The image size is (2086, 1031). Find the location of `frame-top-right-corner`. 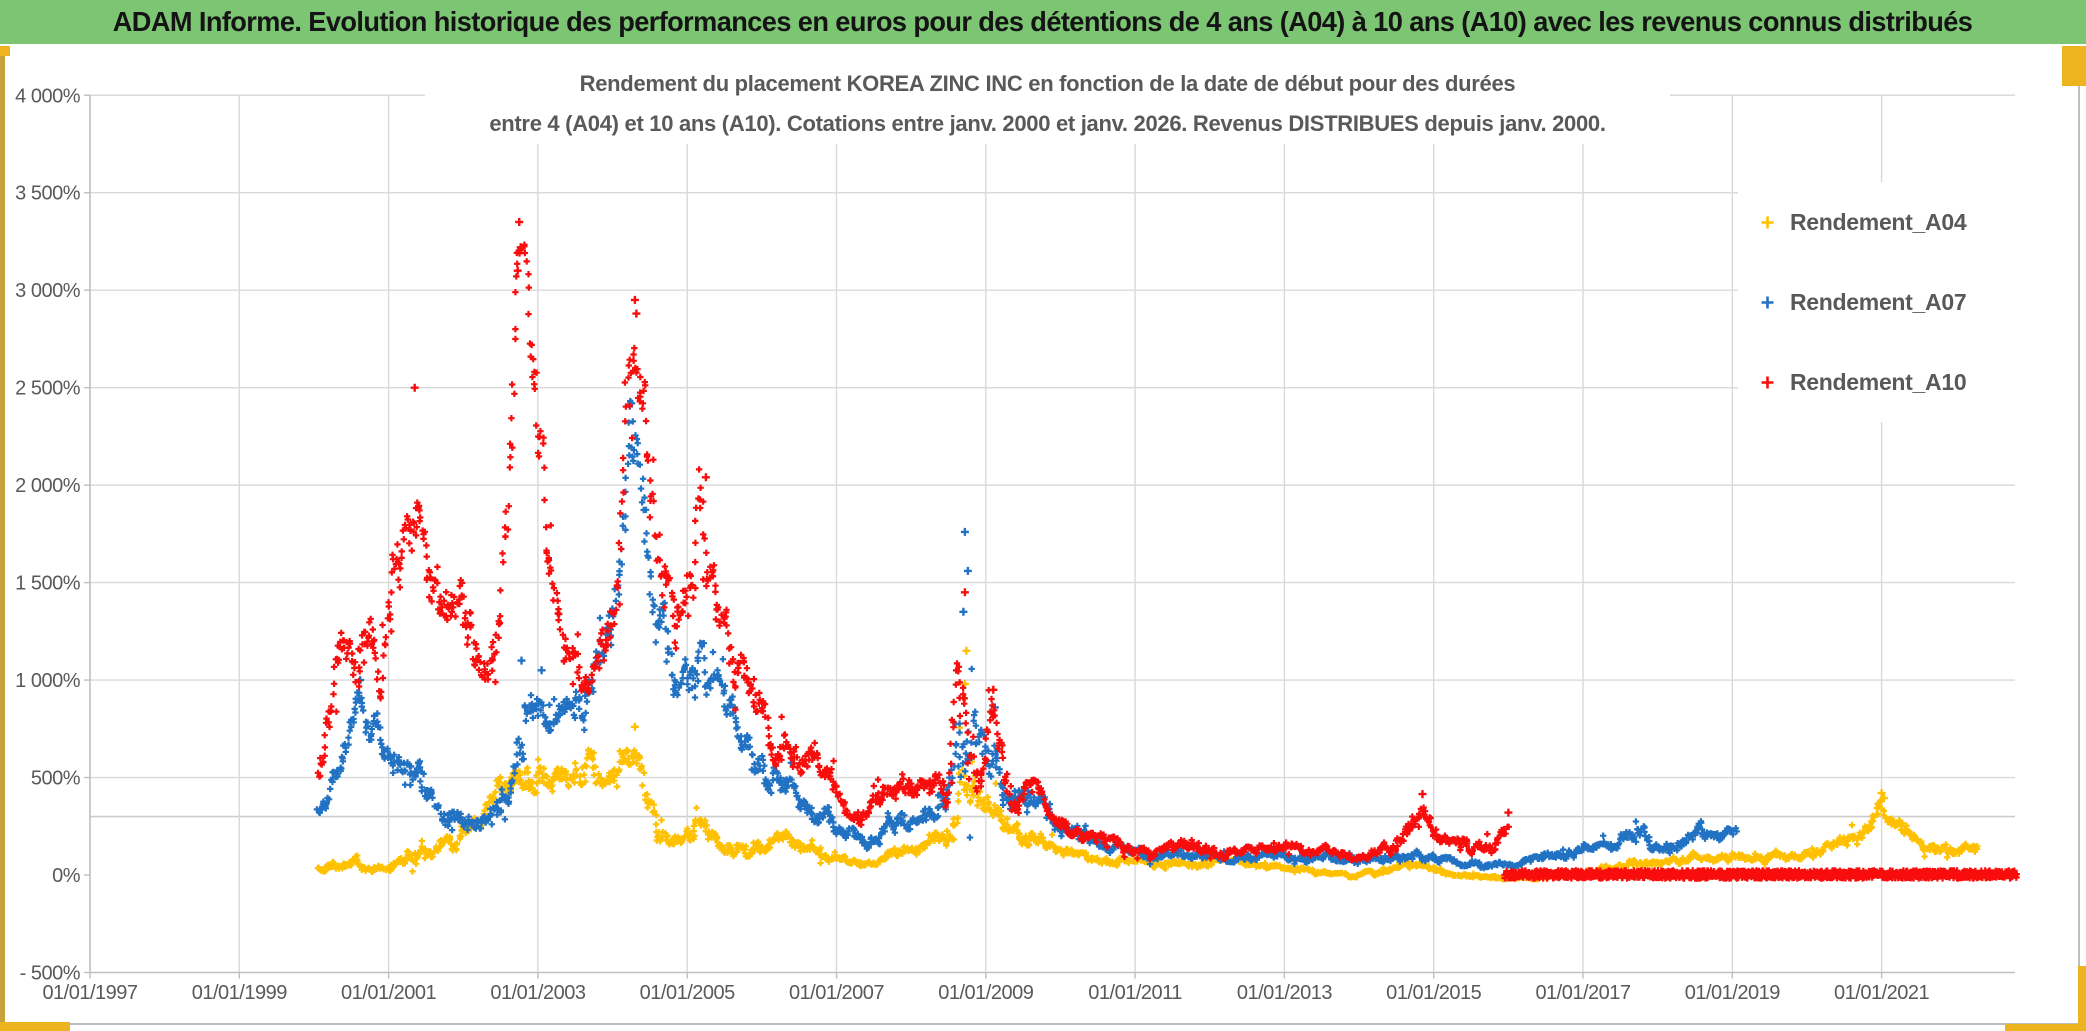

frame-top-right-corner is located at coordinates (2074, 66).